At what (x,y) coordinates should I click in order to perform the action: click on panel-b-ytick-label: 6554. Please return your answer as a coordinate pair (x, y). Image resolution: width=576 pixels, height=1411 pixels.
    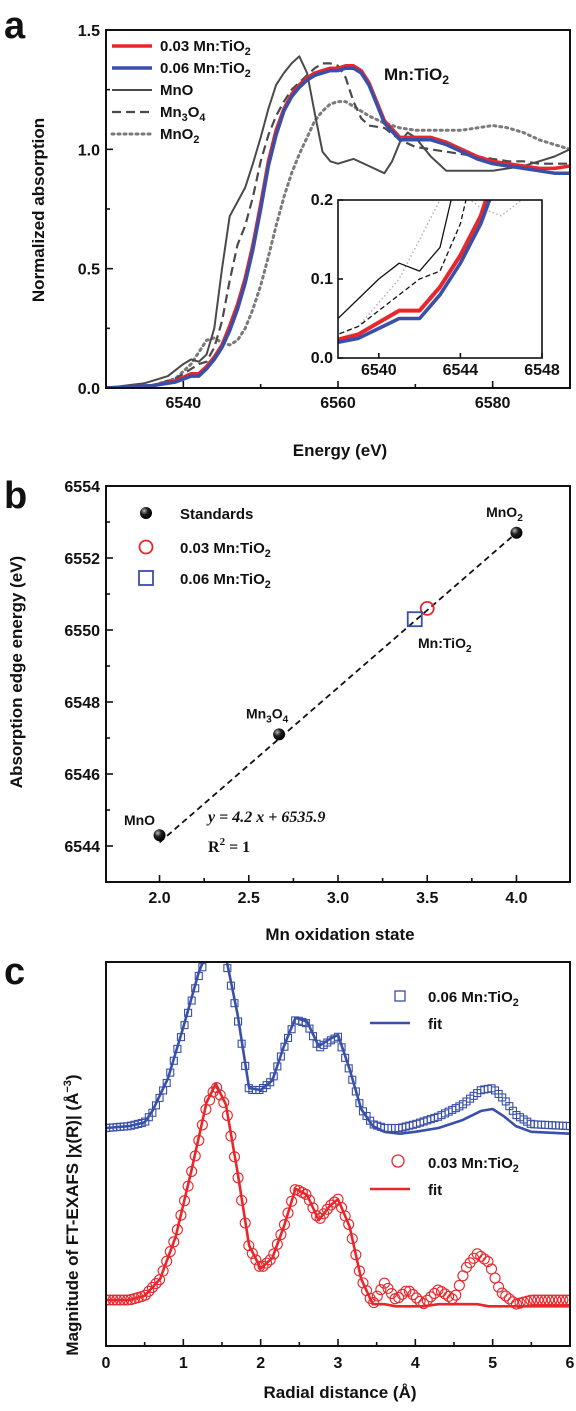
    Looking at the image, I should click on (82, 487).